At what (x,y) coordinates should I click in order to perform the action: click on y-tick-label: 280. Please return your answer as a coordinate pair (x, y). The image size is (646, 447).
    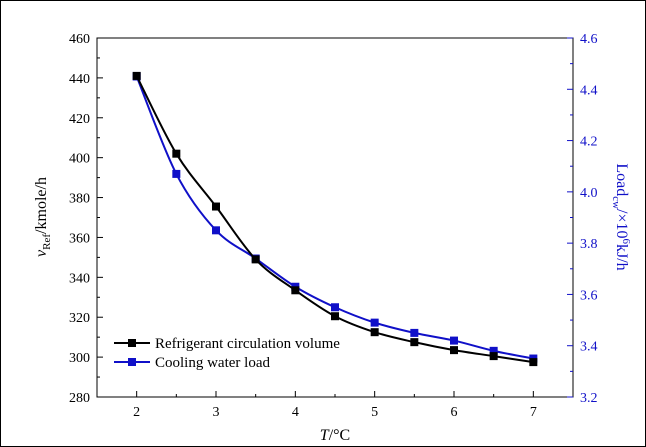
    Looking at the image, I should click on (79, 398).